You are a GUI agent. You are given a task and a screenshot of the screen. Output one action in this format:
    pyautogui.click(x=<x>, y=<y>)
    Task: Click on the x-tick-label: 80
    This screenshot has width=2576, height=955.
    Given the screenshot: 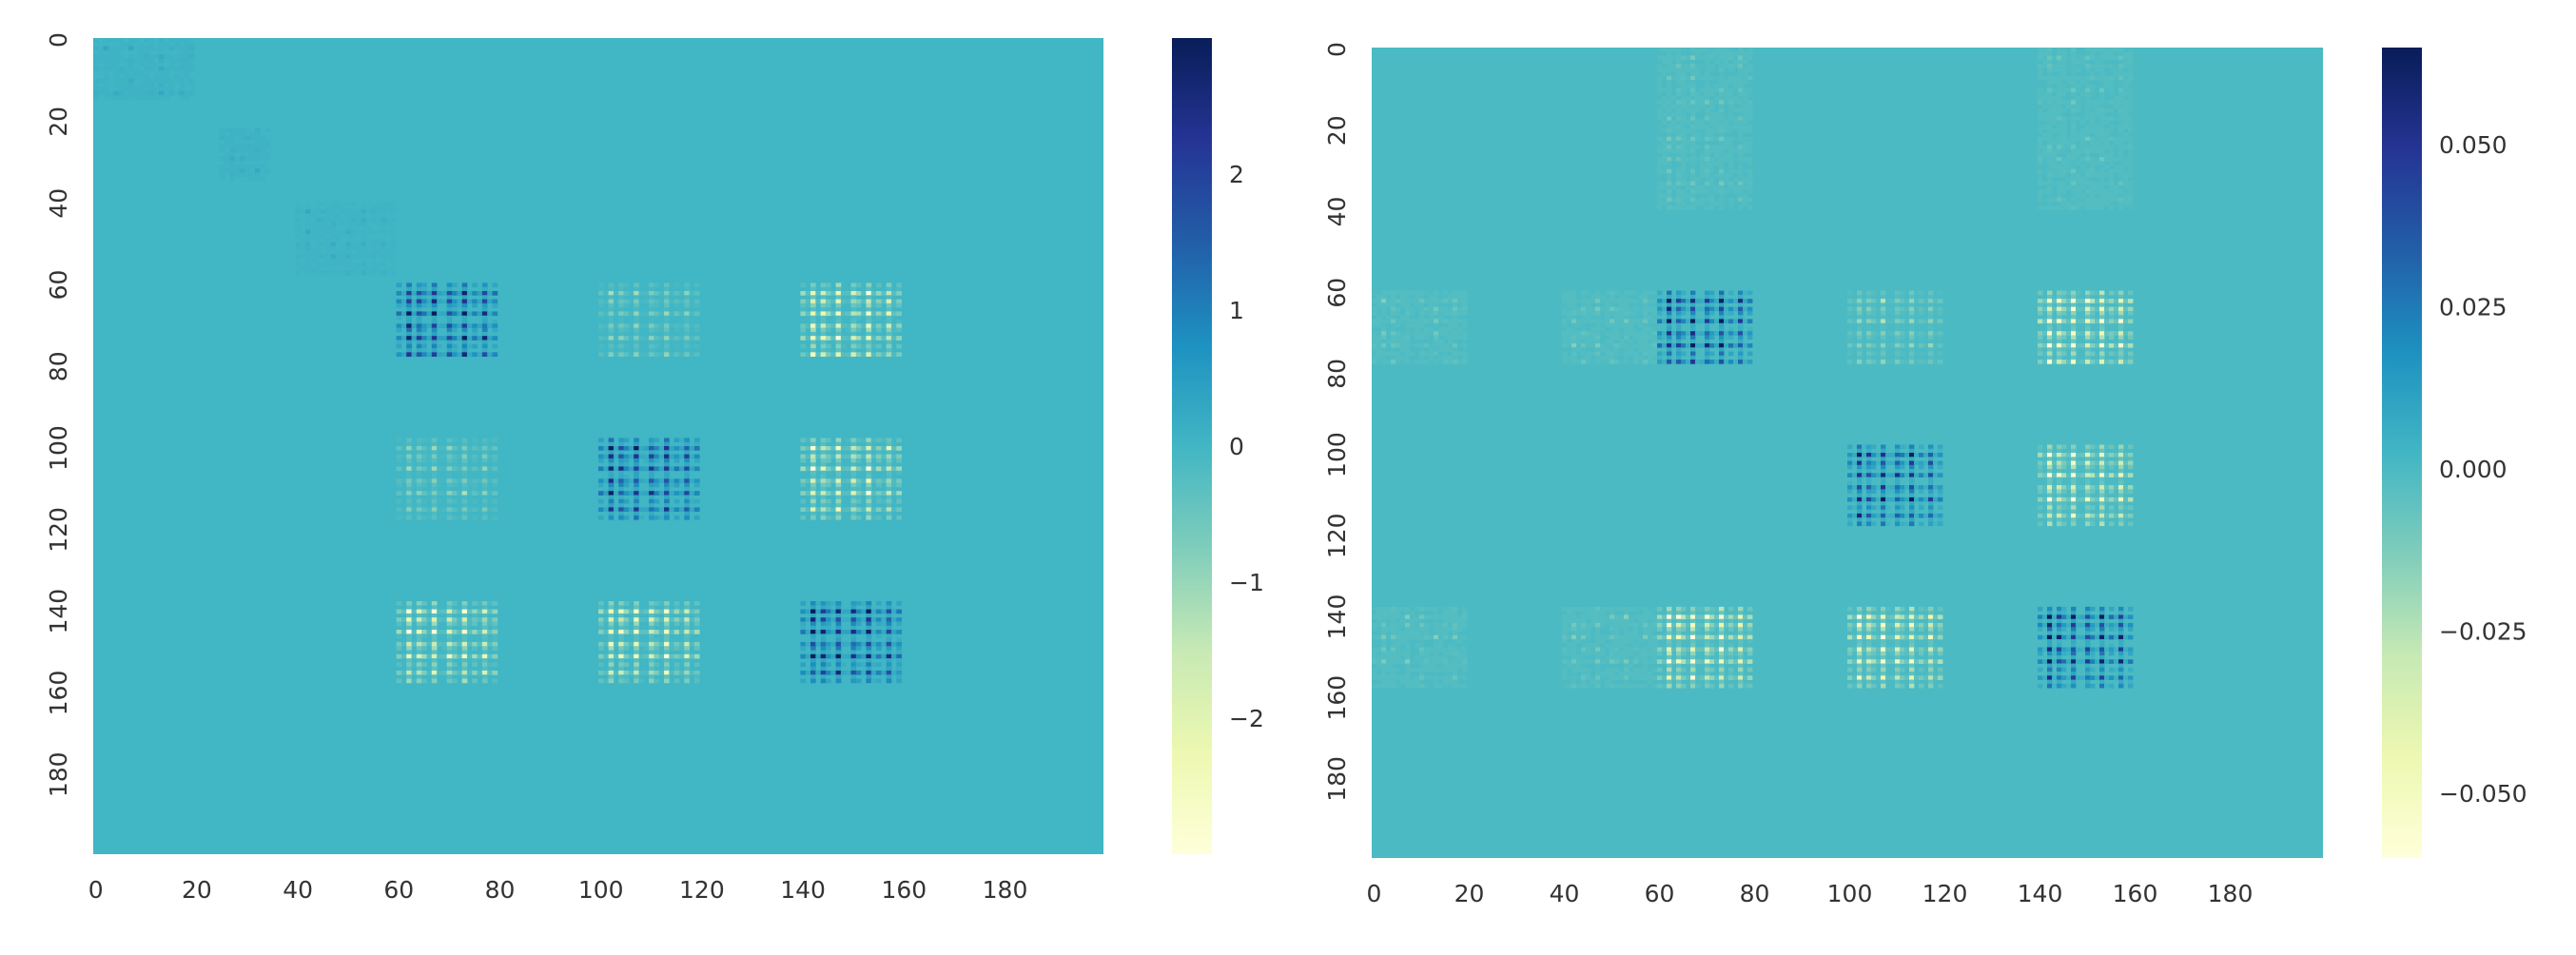 What is the action you would take?
    pyautogui.click(x=501, y=890)
    